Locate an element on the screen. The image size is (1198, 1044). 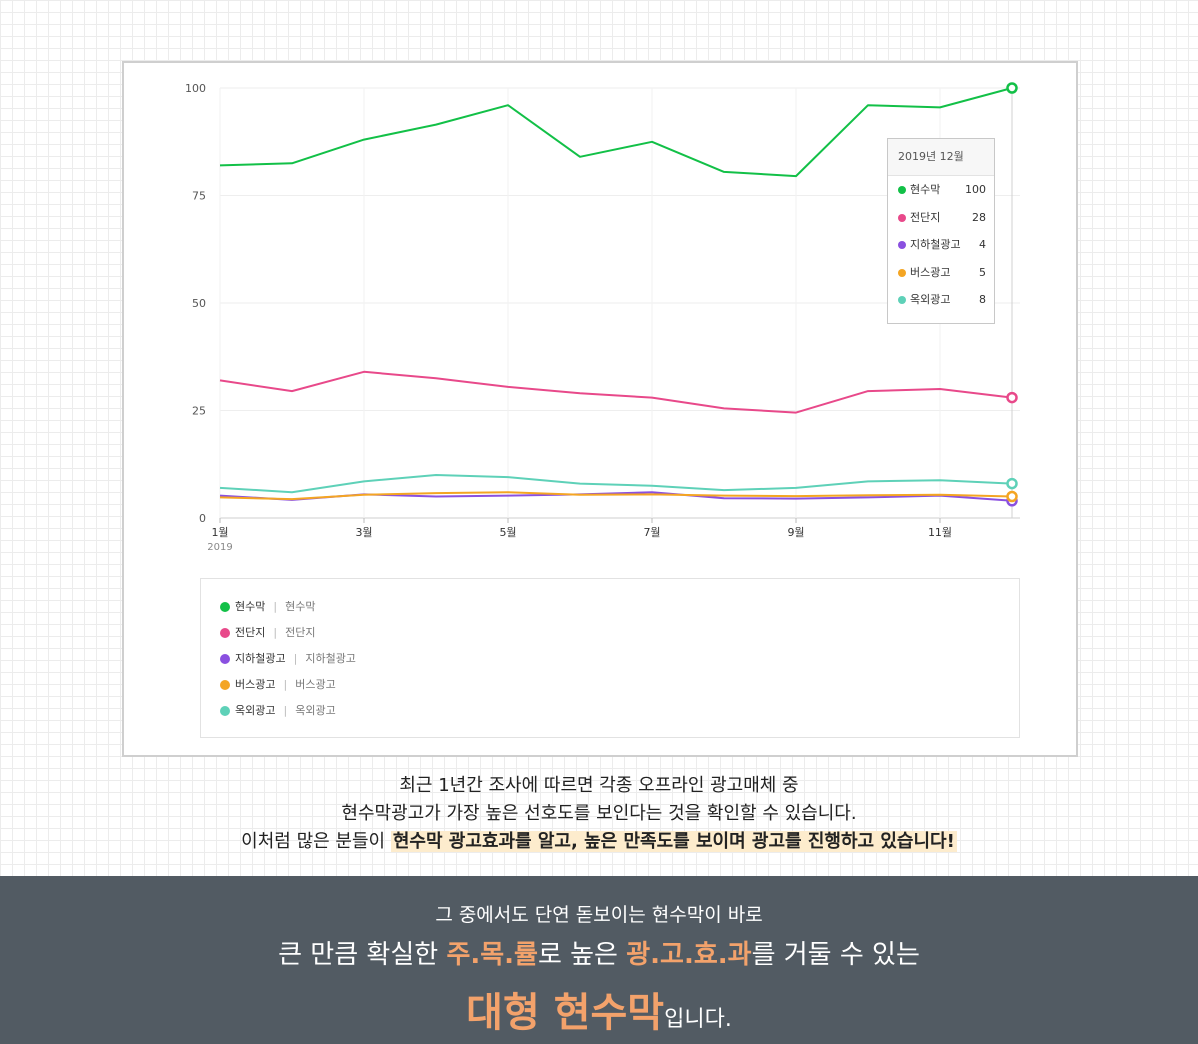
legend-sublabel: 지하철광고 is located at coordinates (330, 658).